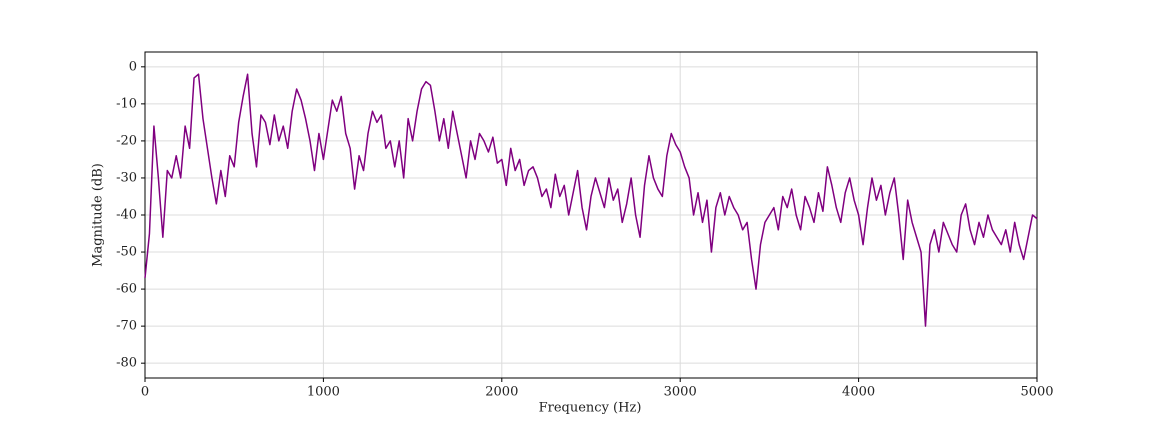 This screenshot has height=432, width=1152. What do you see at coordinates (590, 408) in the screenshot?
I see `x-axis-label: Frequency (Hz)` at bounding box center [590, 408].